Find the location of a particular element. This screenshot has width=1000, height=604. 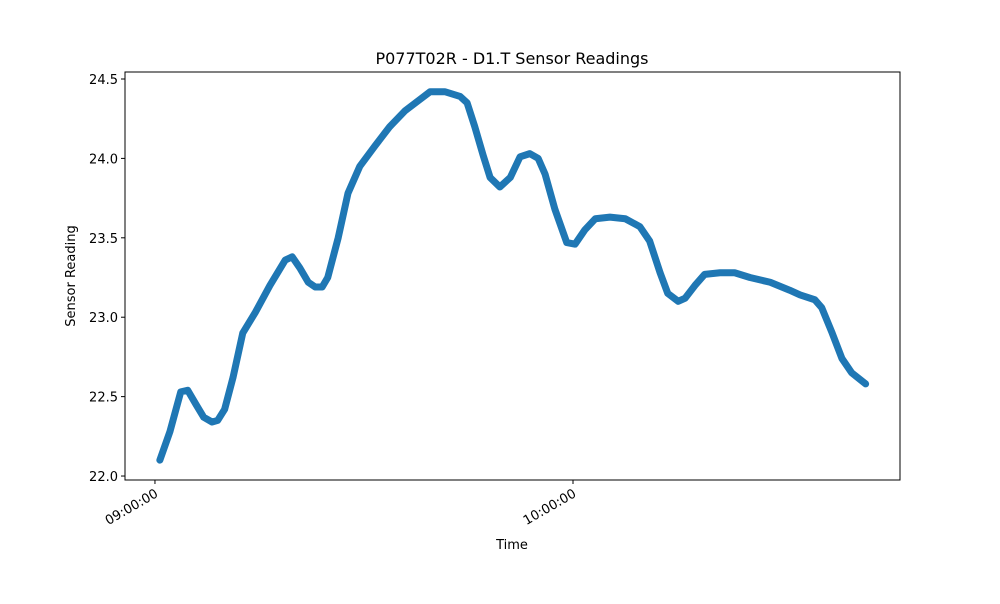

chart-title: P077T02R - D1.T Sensor Readings is located at coordinates (511, 58).